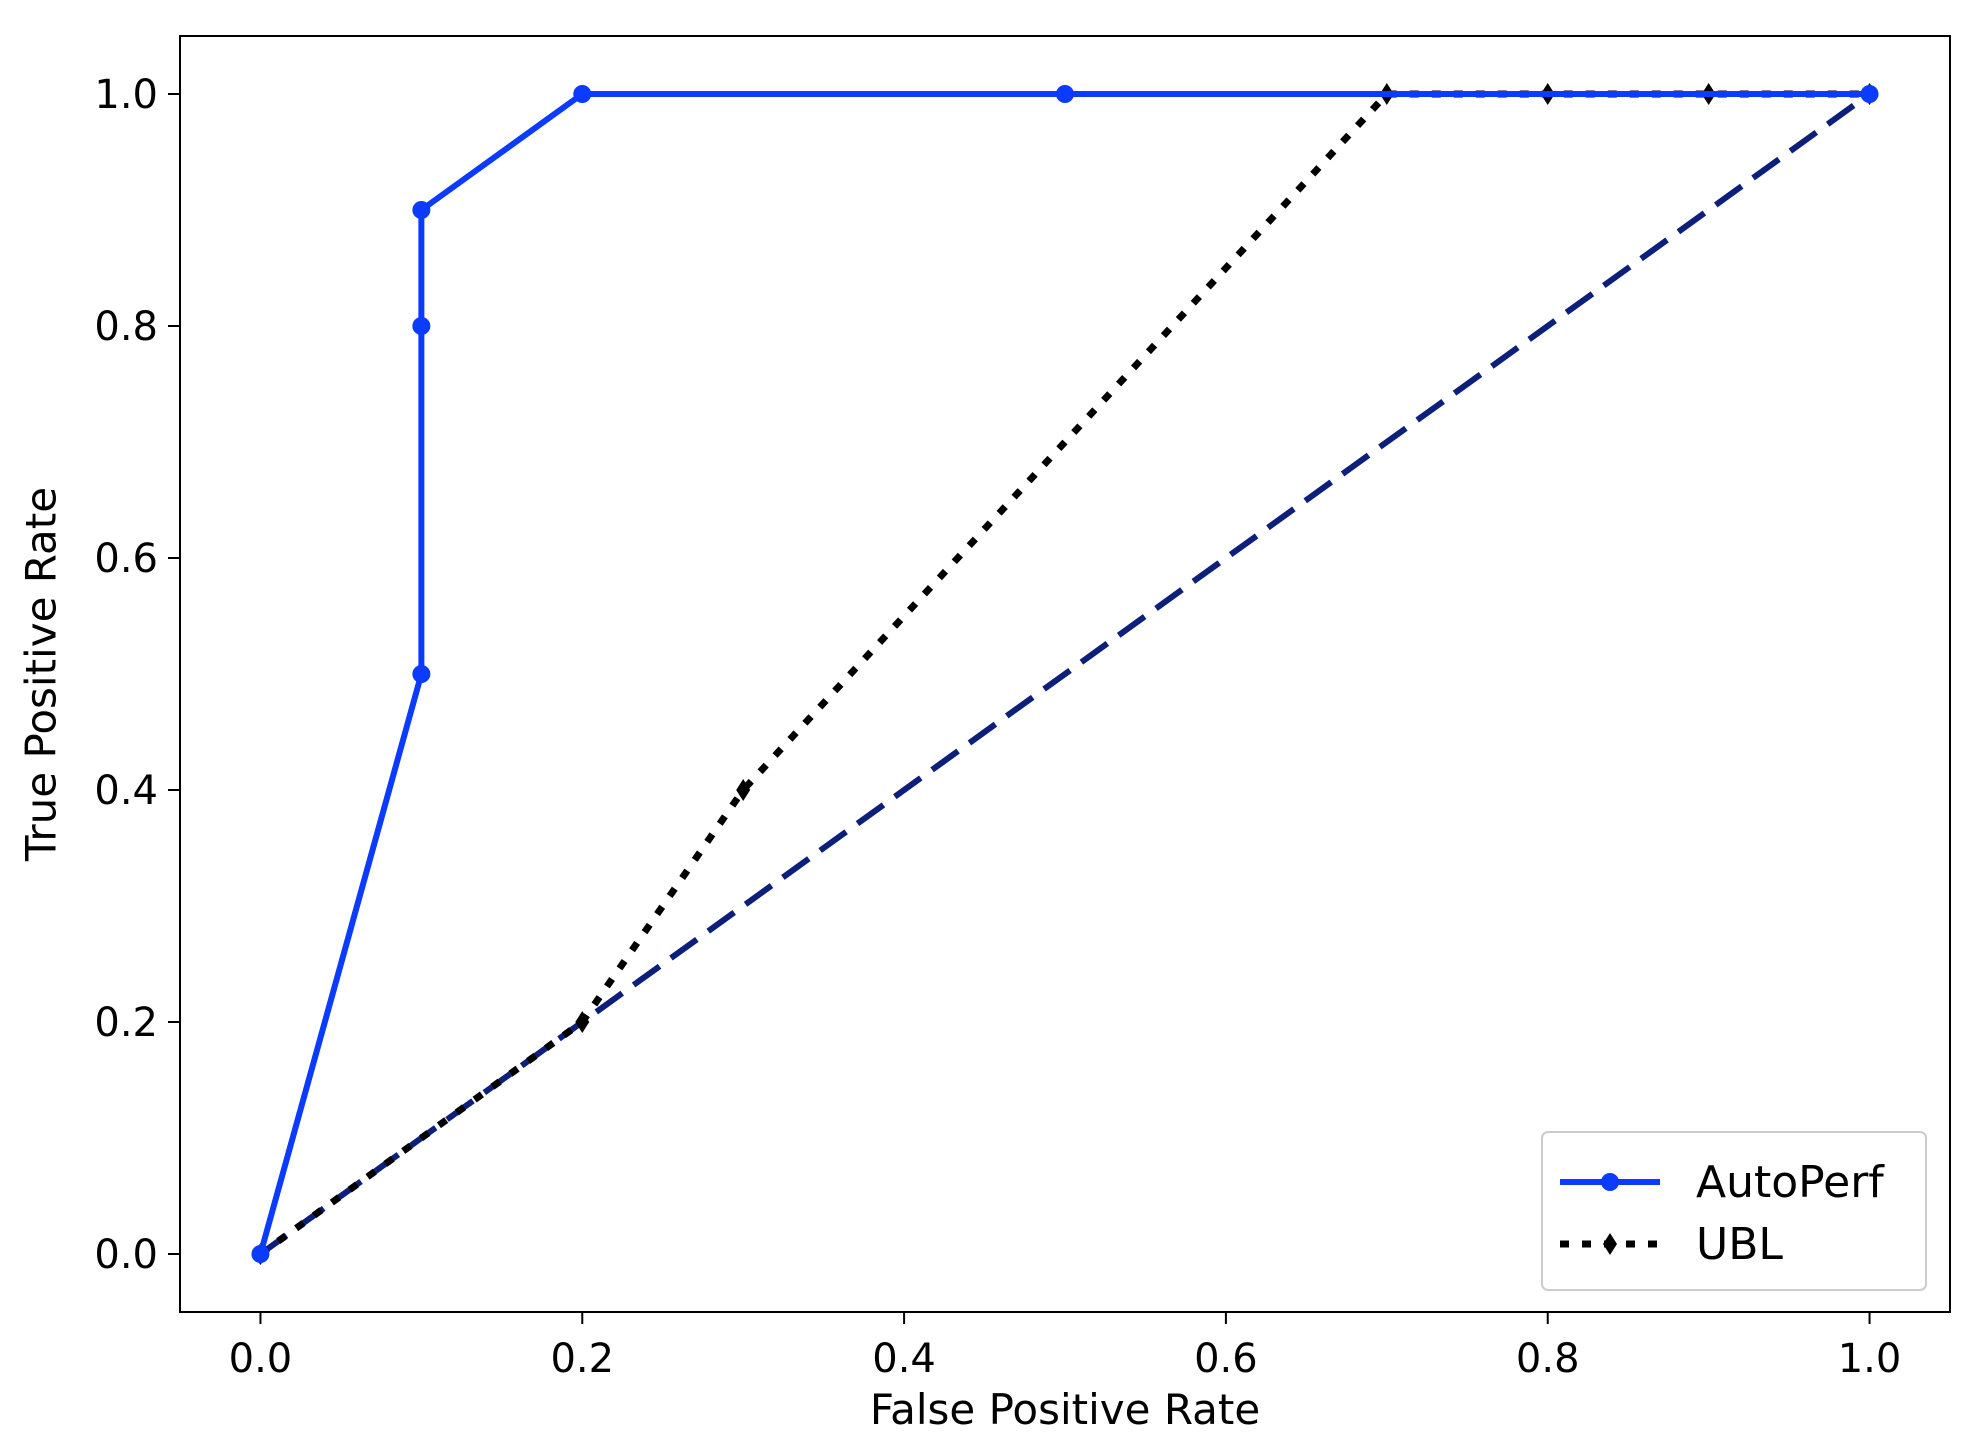 This screenshot has width=1966, height=1440. What do you see at coordinates (904, 1359) in the screenshot?
I see `x-tick-label: 0.4` at bounding box center [904, 1359].